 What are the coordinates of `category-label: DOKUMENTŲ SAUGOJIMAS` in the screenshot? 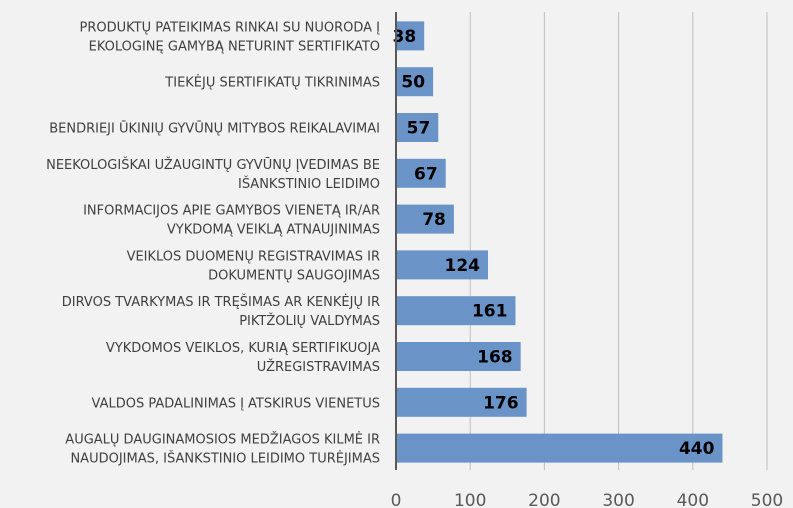 It's located at (294, 275).